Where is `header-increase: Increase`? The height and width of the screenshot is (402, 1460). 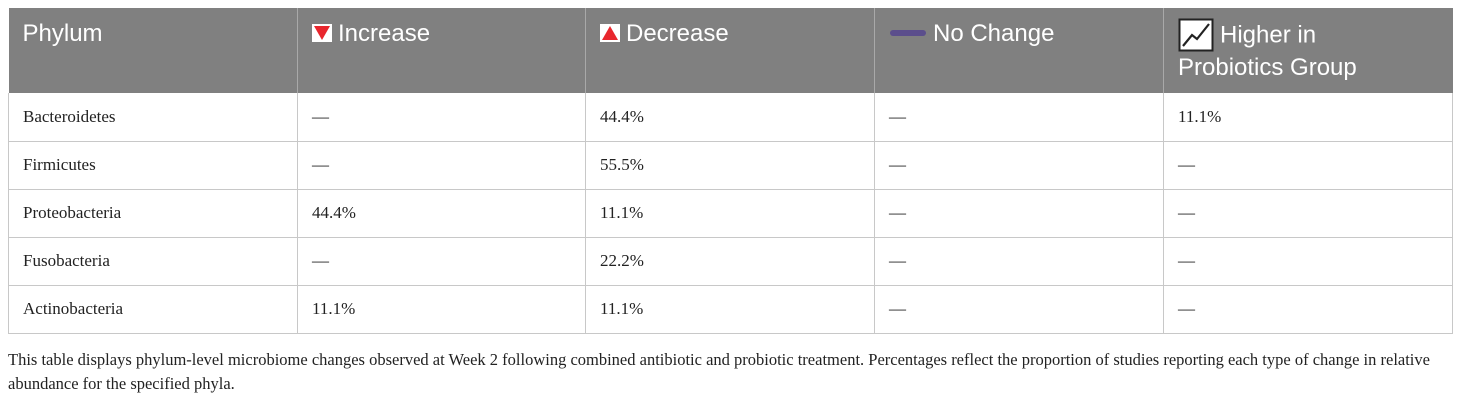 header-increase: Increase is located at coordinates (441, 50).